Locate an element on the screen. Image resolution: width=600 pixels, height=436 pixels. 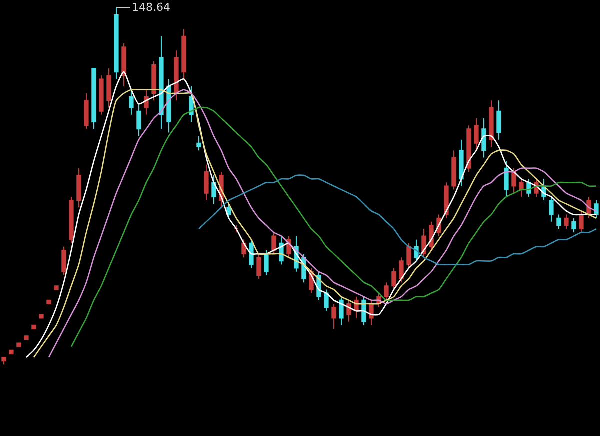
annotation: 148.64 is located at coordinates (151, 7).